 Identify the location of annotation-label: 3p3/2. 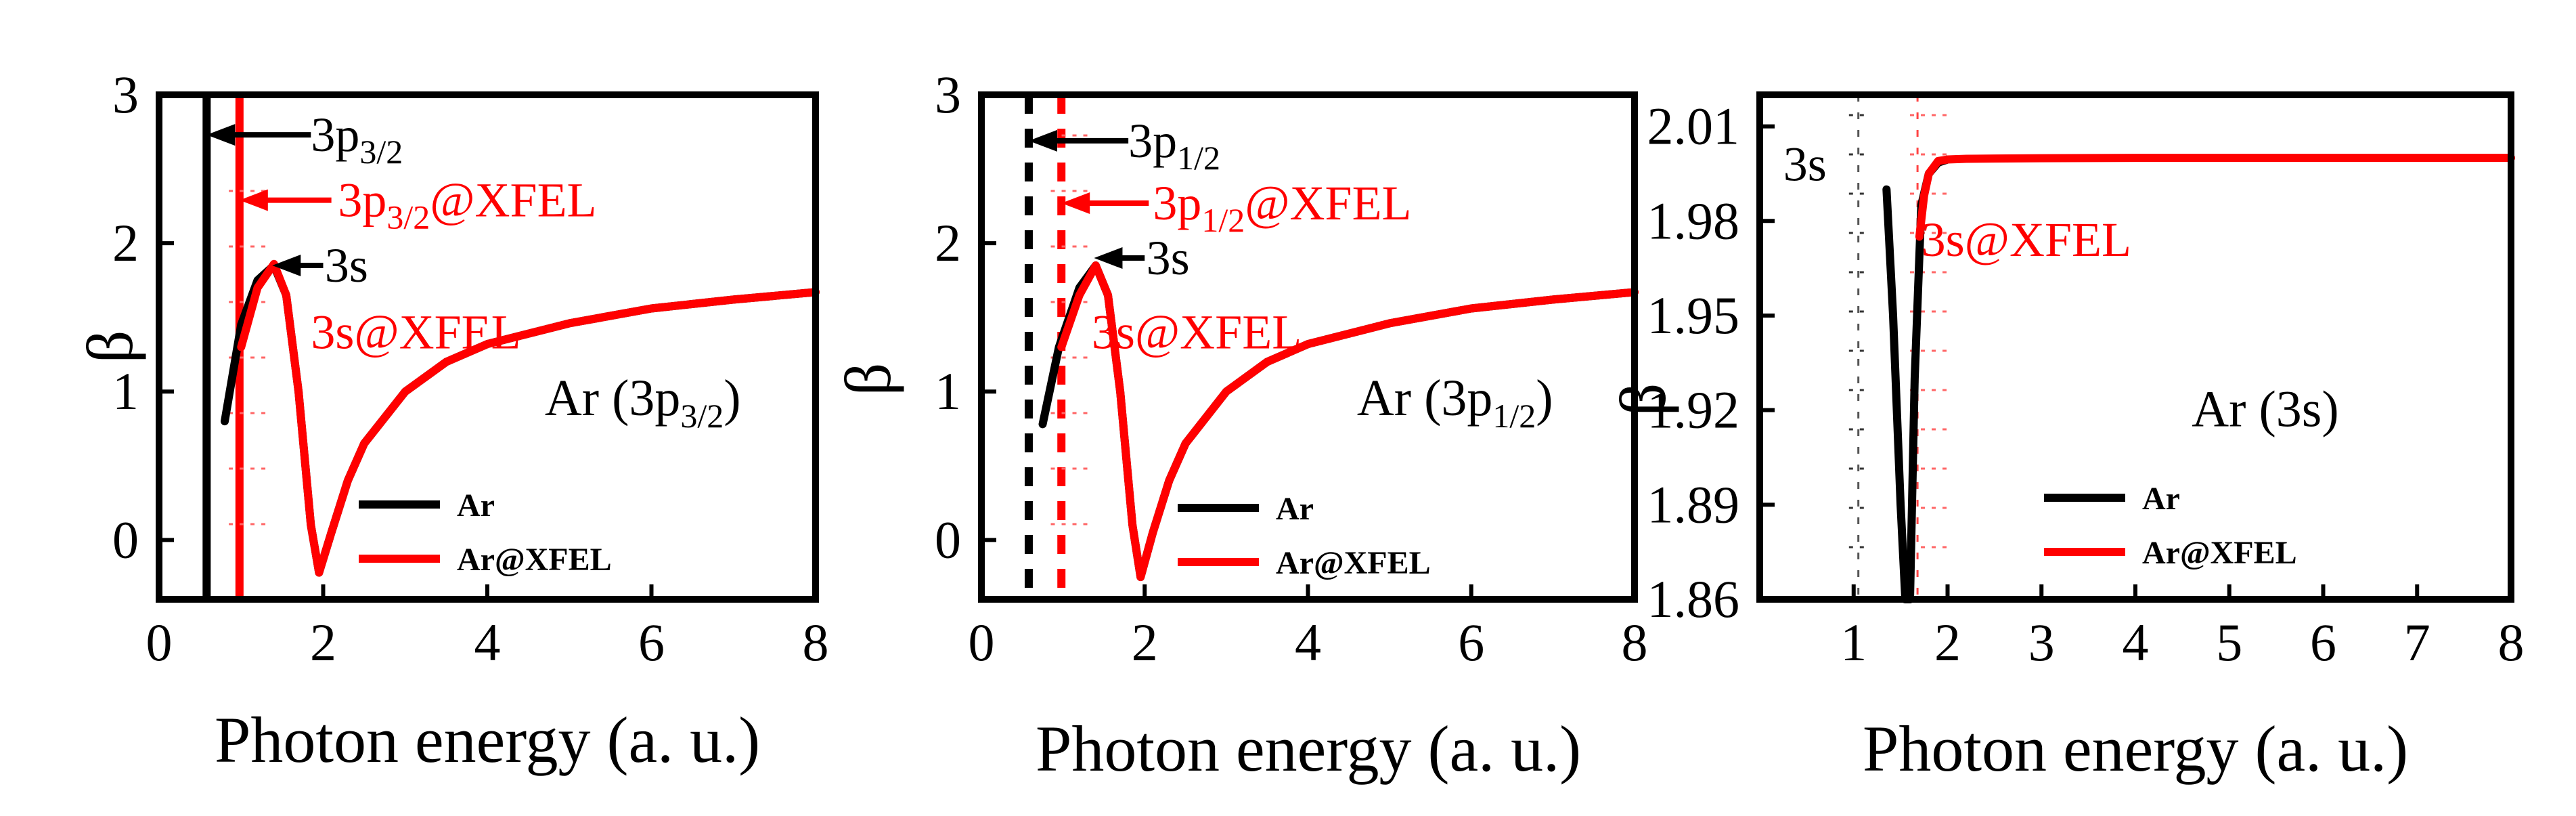
(357, 139).